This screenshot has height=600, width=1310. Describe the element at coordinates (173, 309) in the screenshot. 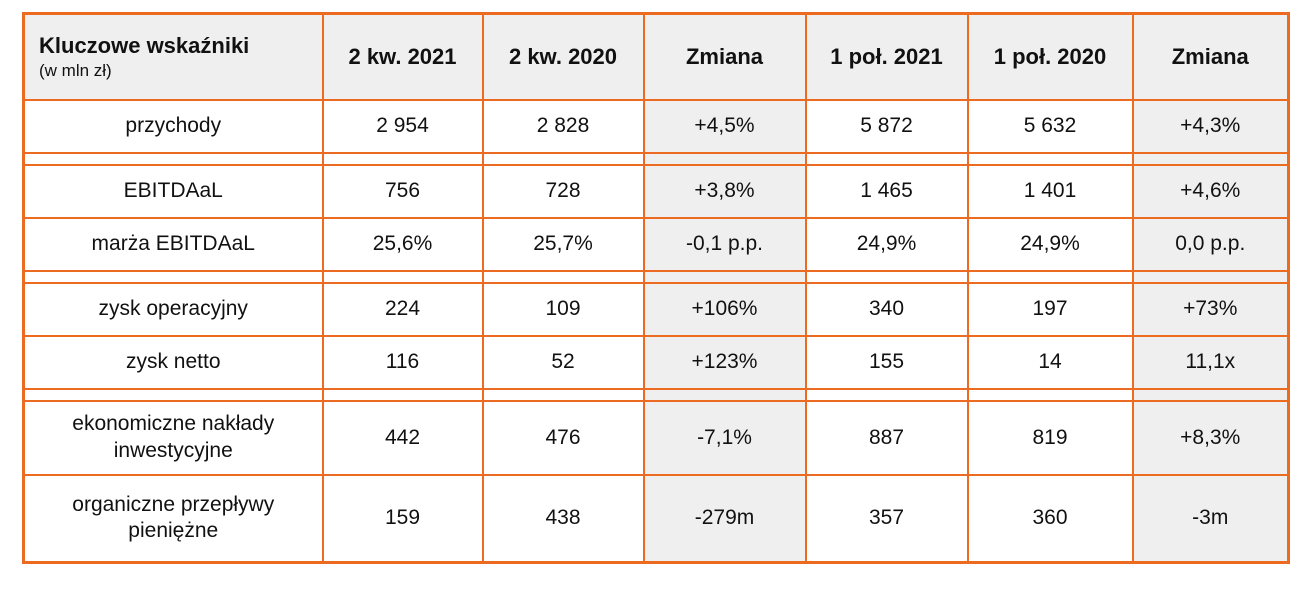

I see `row-label: zysk operacyjny` at that location.